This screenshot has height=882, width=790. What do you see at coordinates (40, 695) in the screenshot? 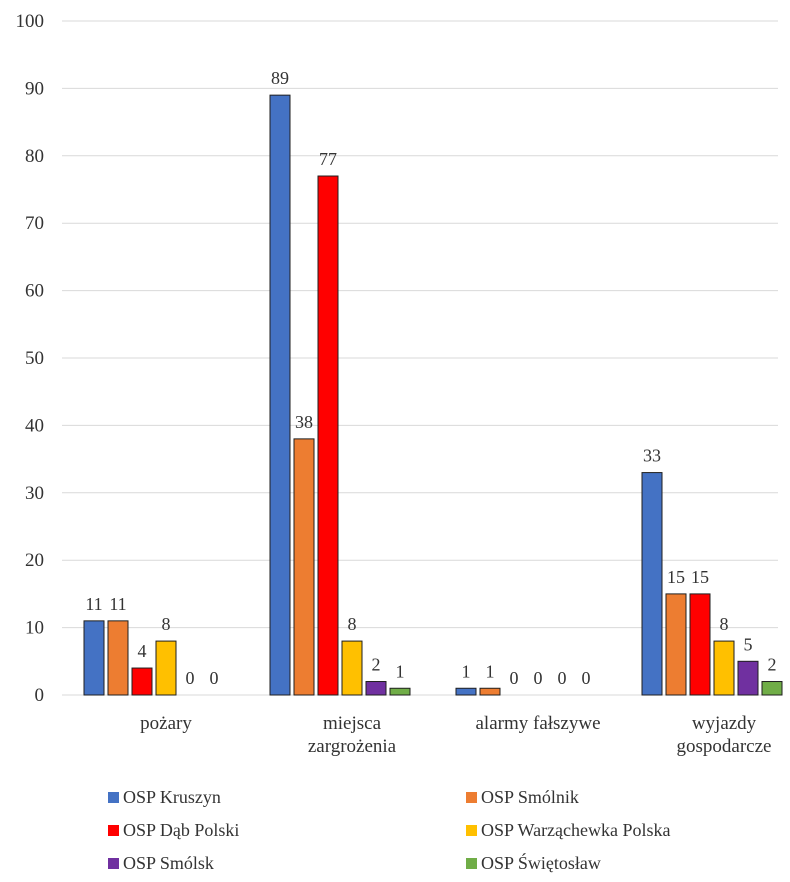
I see `y-tick-label: 0` at bounding box center [40, 695].